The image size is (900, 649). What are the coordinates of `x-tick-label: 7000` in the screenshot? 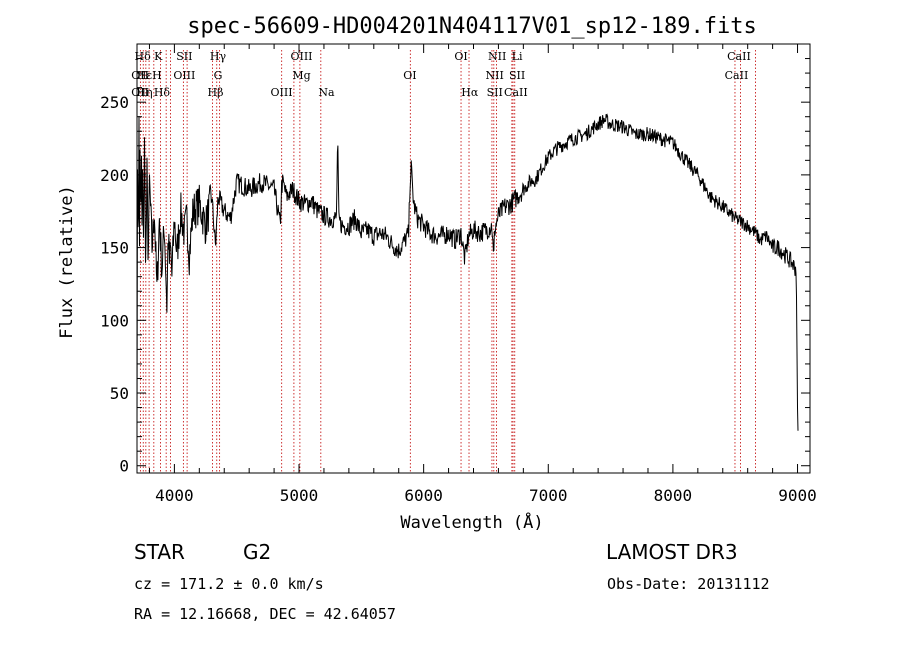 It's located at (548, 495).